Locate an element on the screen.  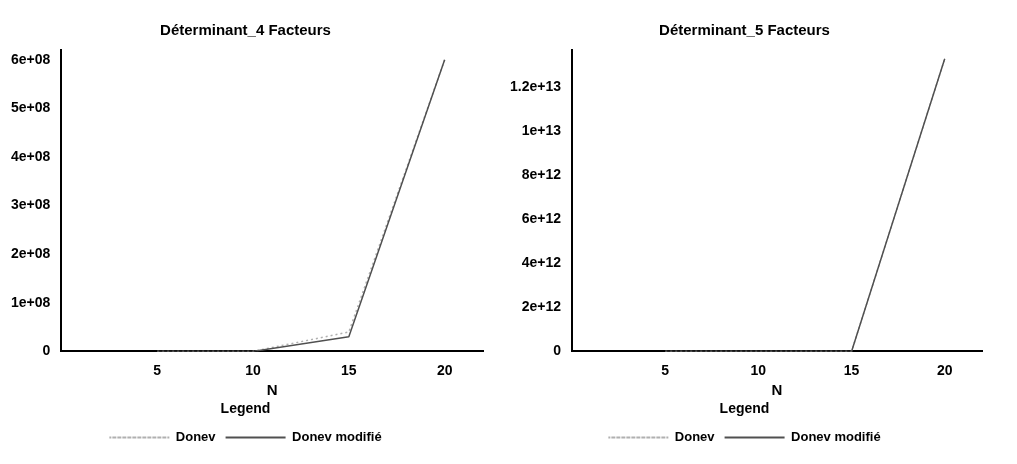
y-tick-label: 4e+08 is located at coordinates (30, 155).